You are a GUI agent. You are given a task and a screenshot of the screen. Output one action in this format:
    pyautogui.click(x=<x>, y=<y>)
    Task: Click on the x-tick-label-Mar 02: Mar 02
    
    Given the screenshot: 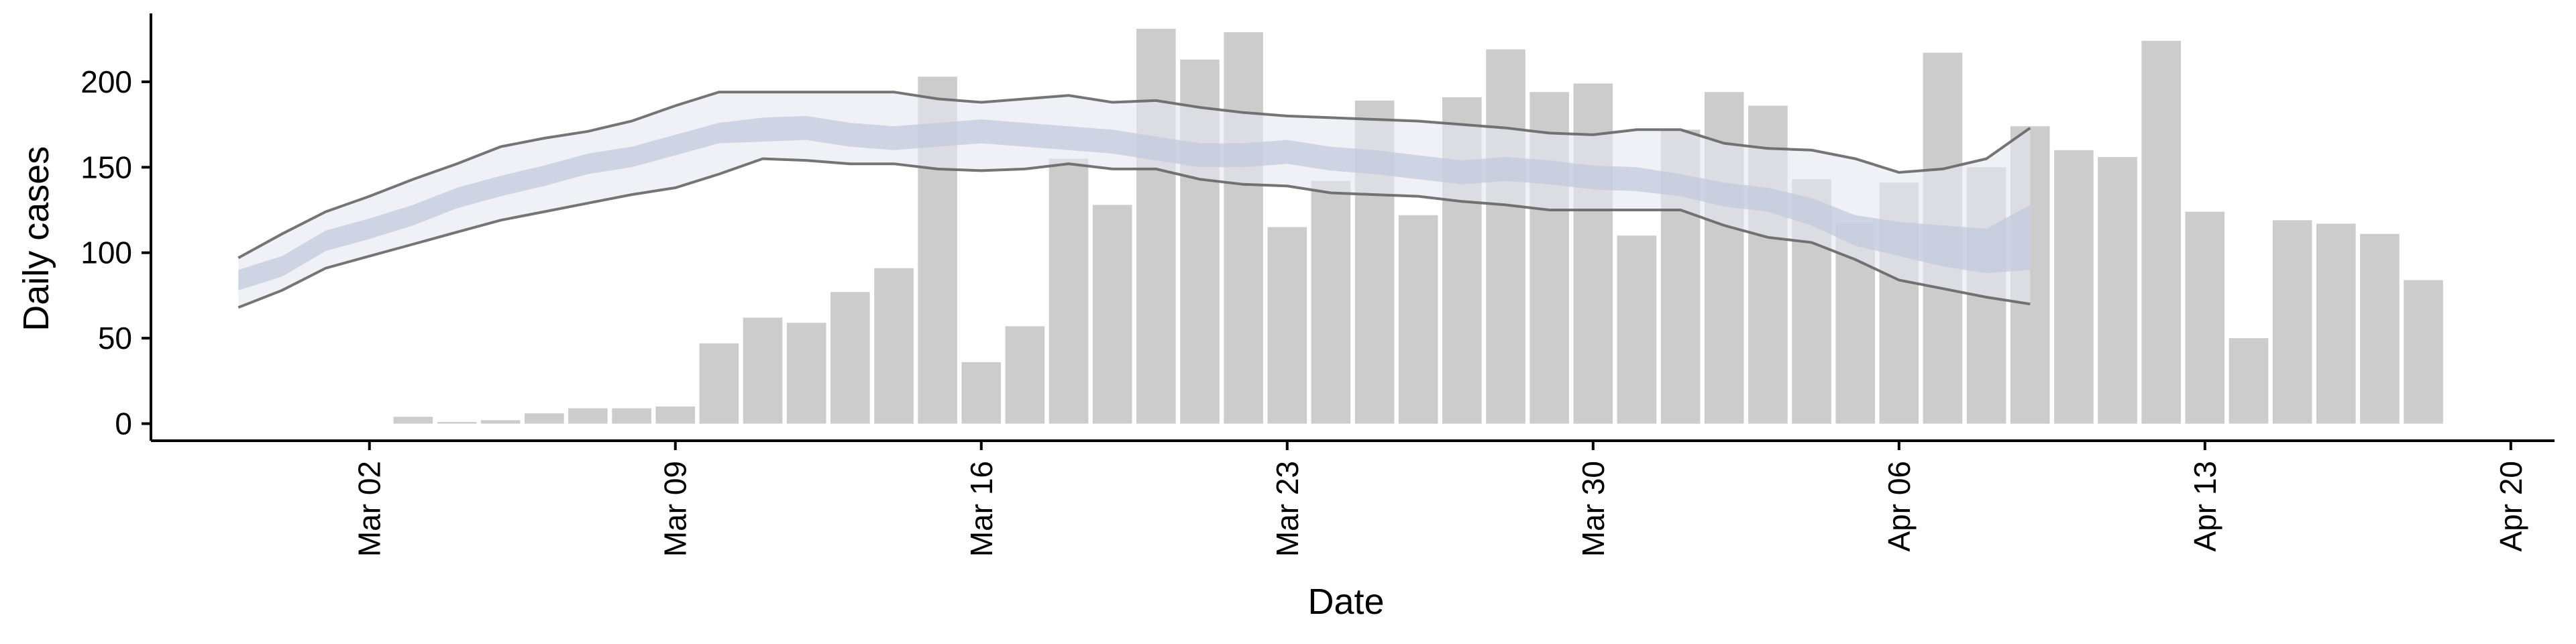 What is the action you would take?
    pyautogui.click(x=369, y=509)
    